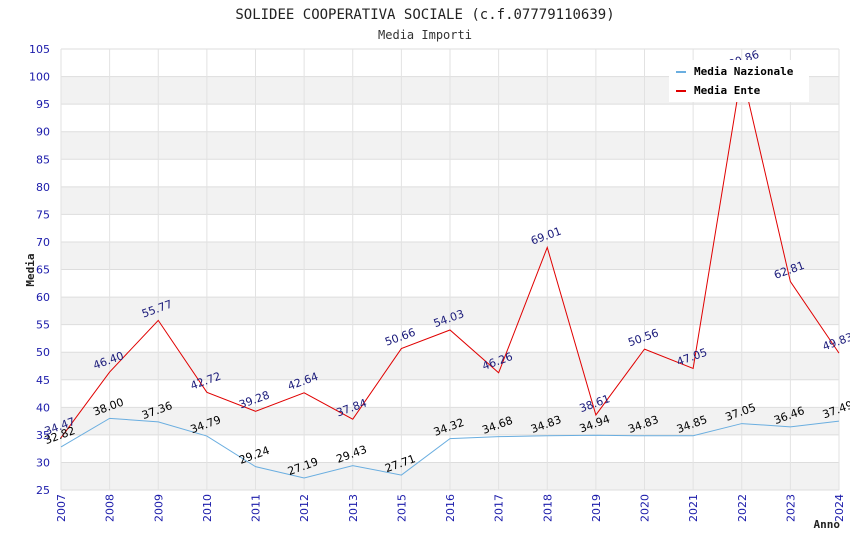 Image resolution: width=850 pixels, height=550 pixels. I want to click on y-tick-label: 85, so click(43, 159).